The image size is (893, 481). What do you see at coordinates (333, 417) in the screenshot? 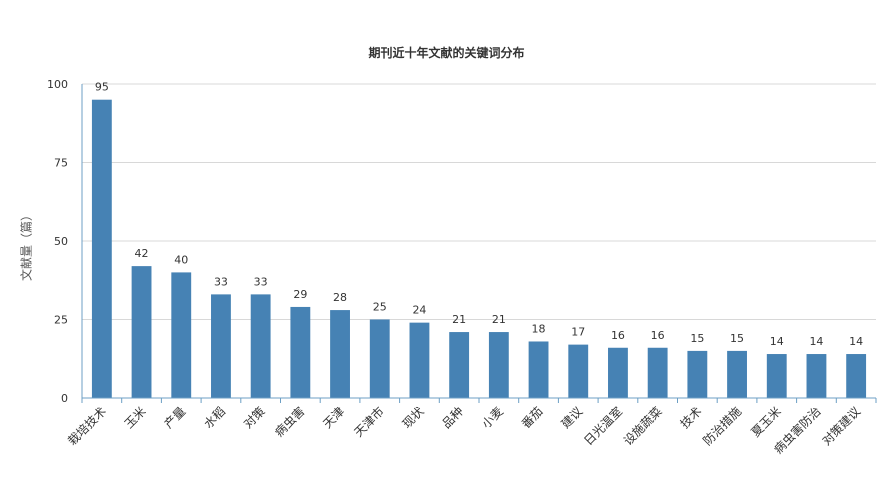
I see `x-tick-label: 天津` at bounding box center [333, 417].